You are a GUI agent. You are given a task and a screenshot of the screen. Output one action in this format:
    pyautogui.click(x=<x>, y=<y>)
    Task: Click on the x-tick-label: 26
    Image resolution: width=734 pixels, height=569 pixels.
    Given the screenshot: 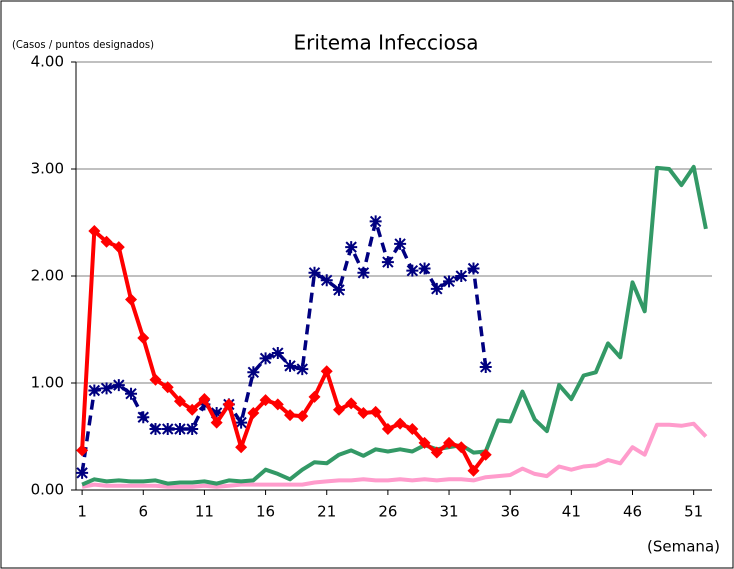 What is the action you would take?
    pyautogui.click(x=387, y=512)
    